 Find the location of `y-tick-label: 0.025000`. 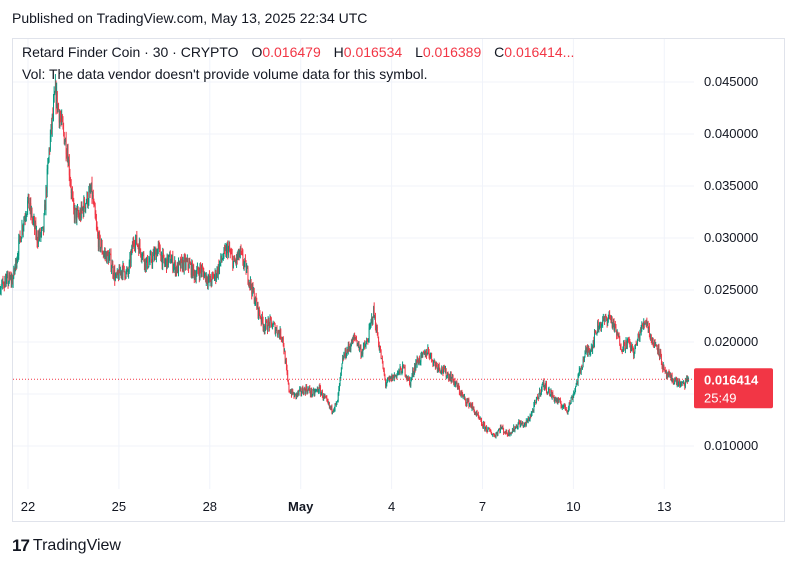

y-tick-label: 0.025000 is located at coordinates (731, 289).